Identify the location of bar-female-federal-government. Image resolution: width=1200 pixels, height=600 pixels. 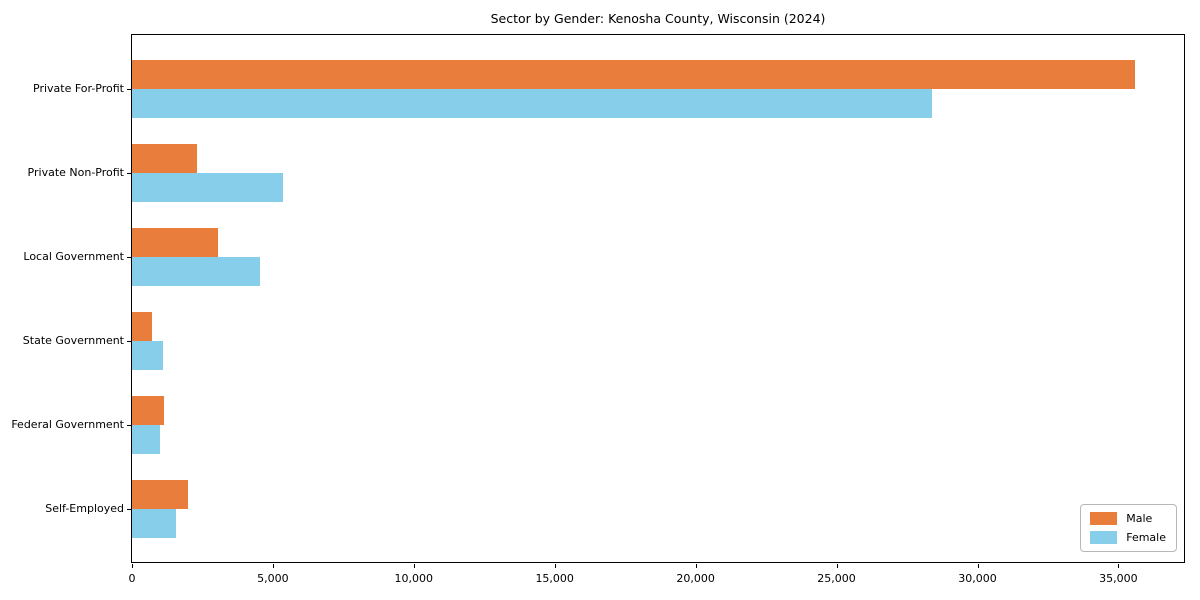
(146, 439).